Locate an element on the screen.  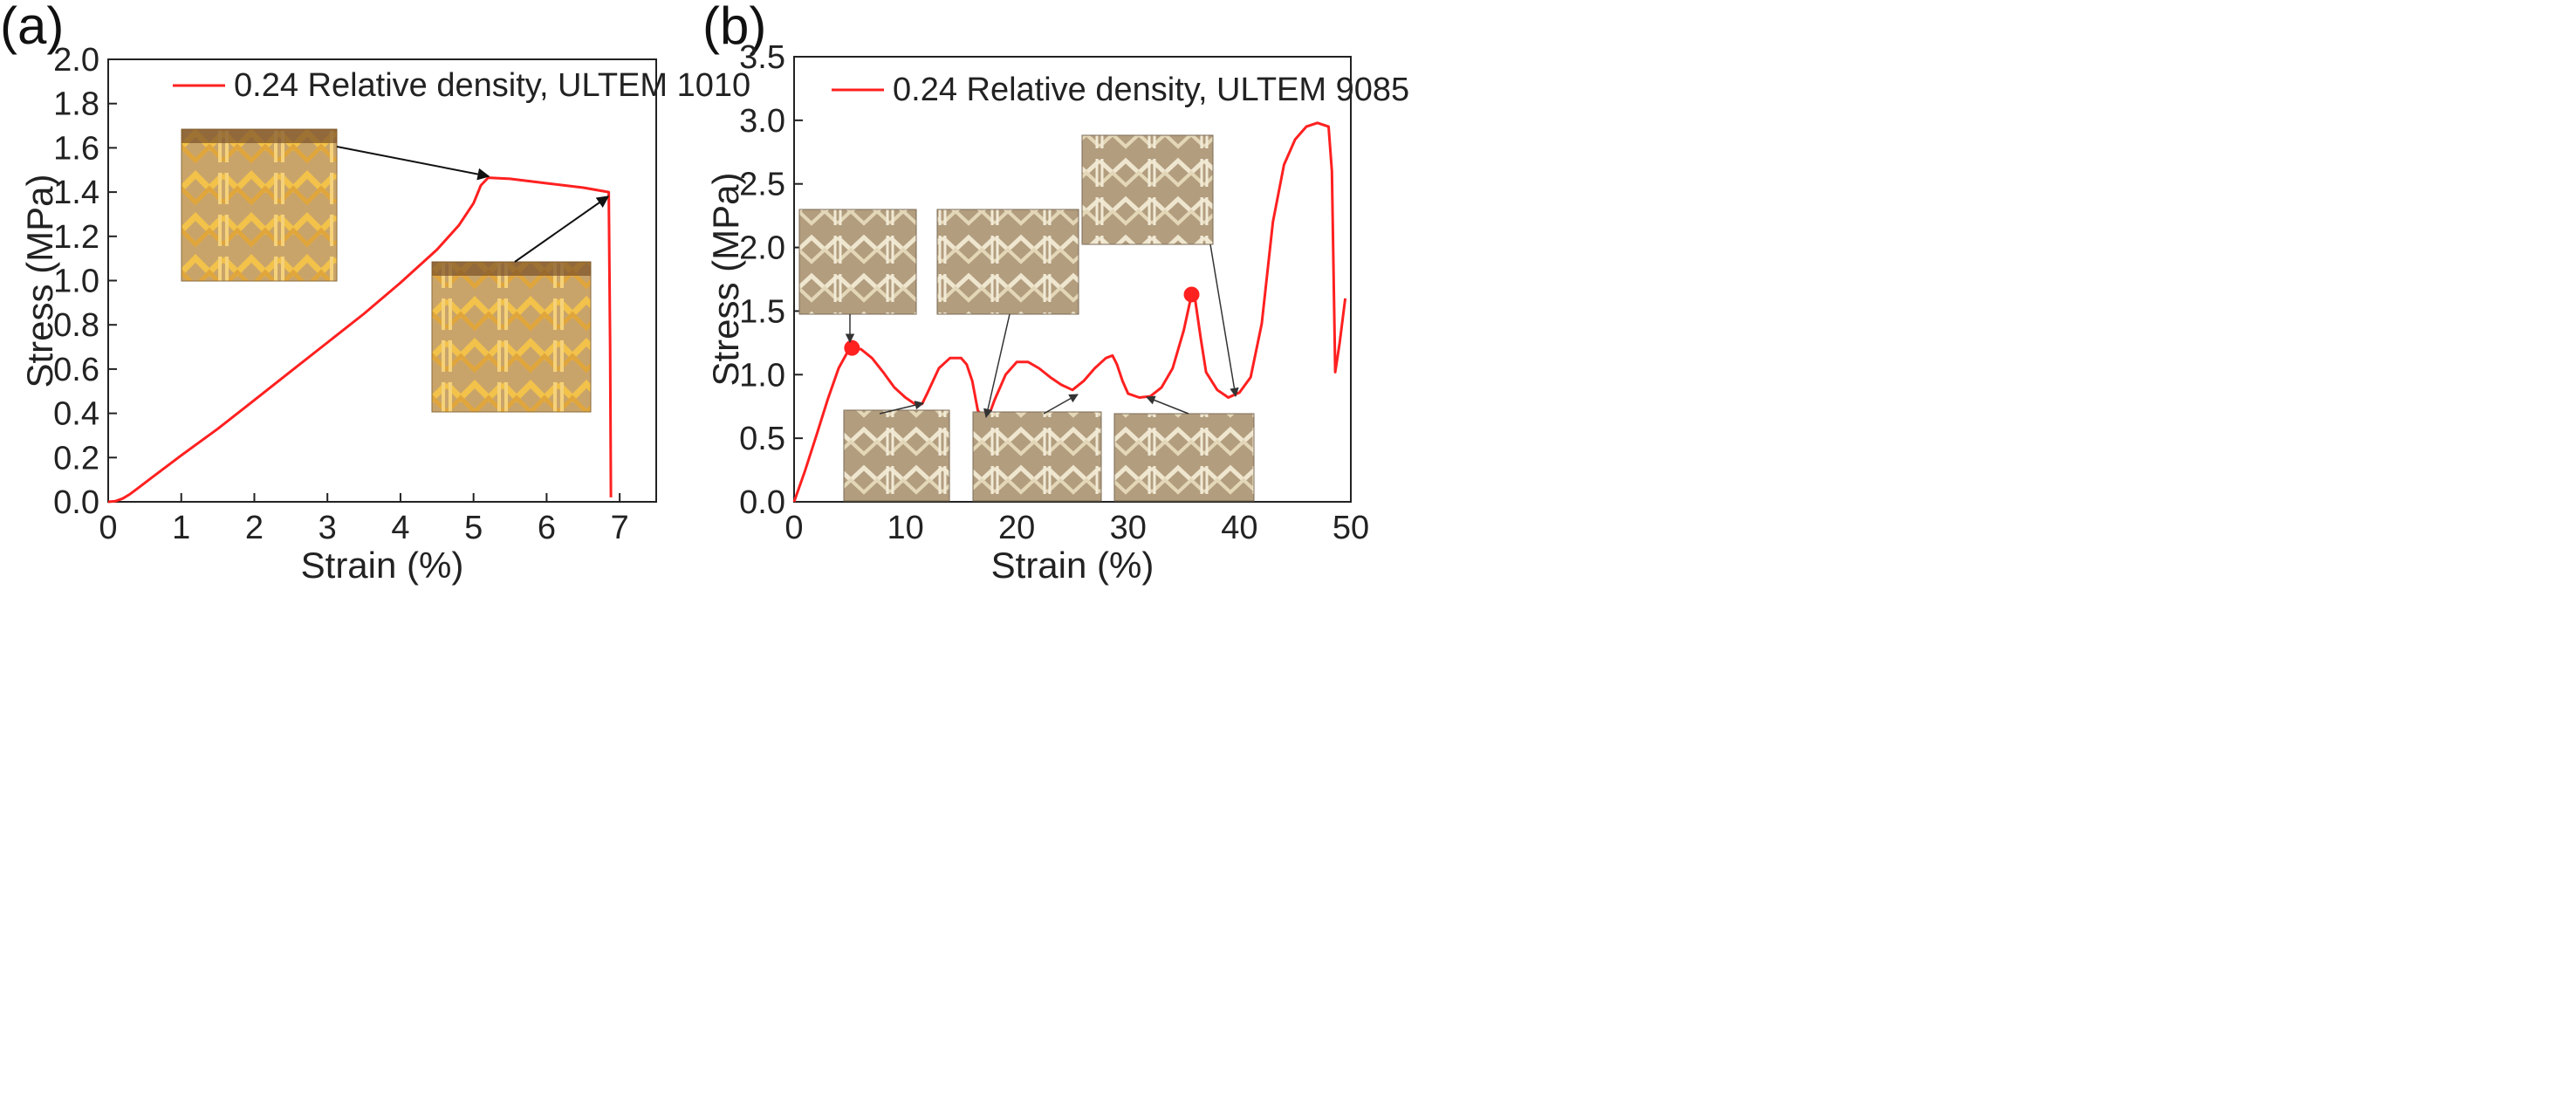
x-tick-label: 2 is located at coordinates (255, 528).